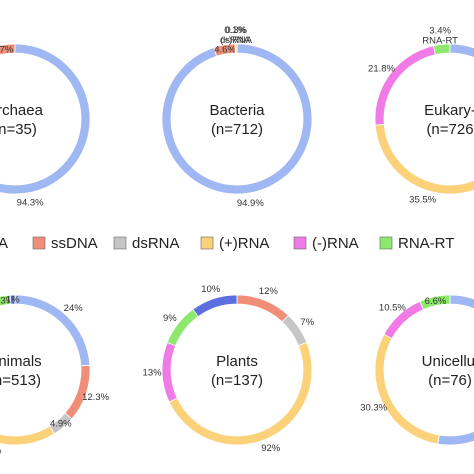 The height and width of the screenshot is (474, 474). I want to click on legend-label: RNA-RT, so click(426, 243).